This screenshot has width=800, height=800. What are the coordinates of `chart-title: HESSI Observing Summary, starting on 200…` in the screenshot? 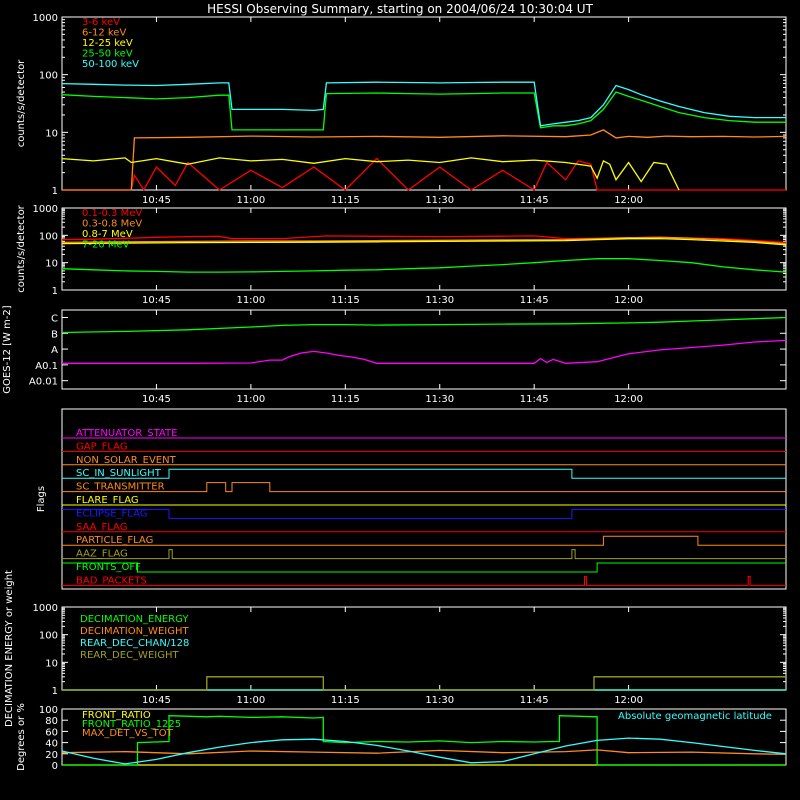 It's located at (400, 9).